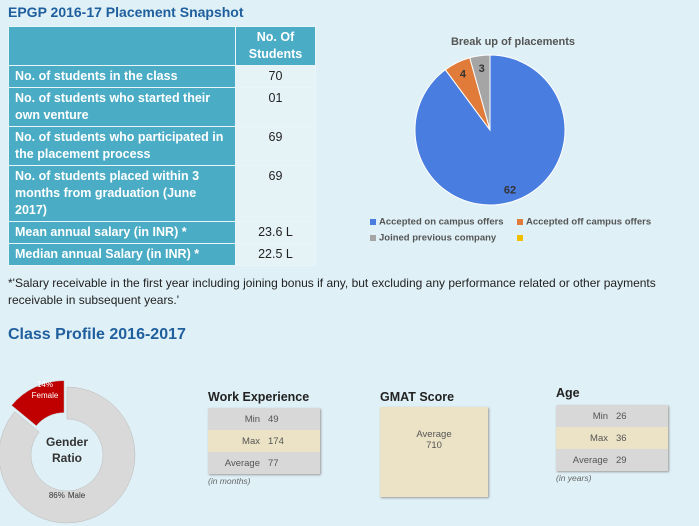 The image size is (699, 526). I want to click on slice-label: 62, so click(510, 190).